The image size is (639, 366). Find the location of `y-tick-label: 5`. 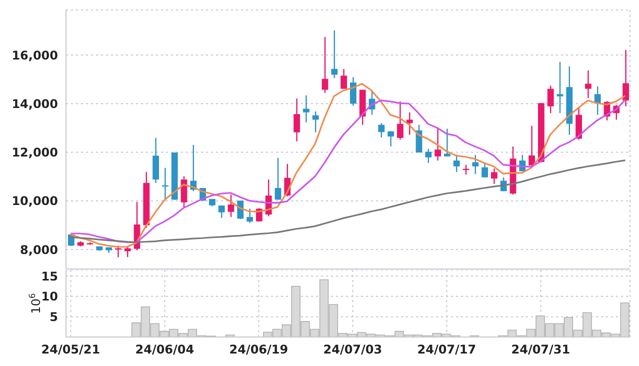

y-tick-label: 5 is located at coordinates (54, 317).